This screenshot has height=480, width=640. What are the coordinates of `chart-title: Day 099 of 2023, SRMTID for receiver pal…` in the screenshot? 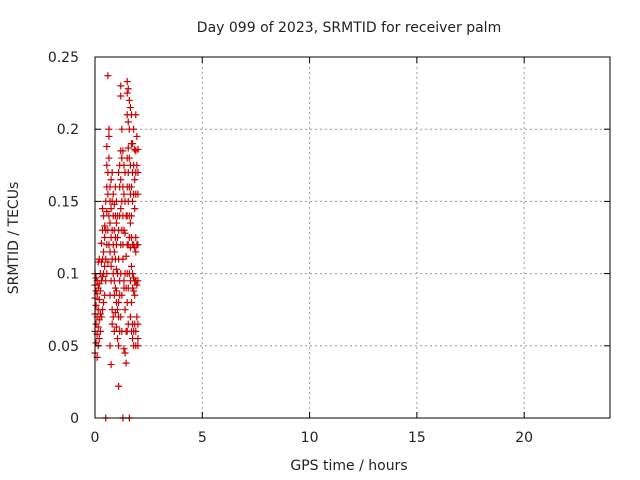 It's located at (349, 28).